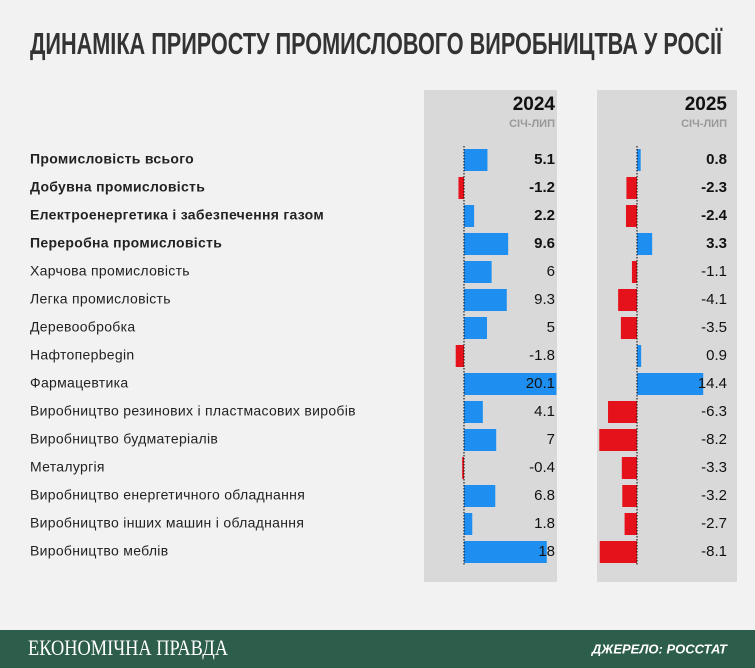 Image resolution: width=755 pixels, height=668 pixels. I want to click on value-label: -1.8, so click(542, 355).